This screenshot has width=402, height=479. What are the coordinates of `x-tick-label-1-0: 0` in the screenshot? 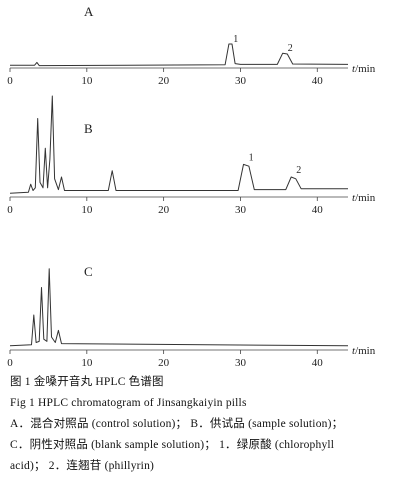 It's located at (10, 210).